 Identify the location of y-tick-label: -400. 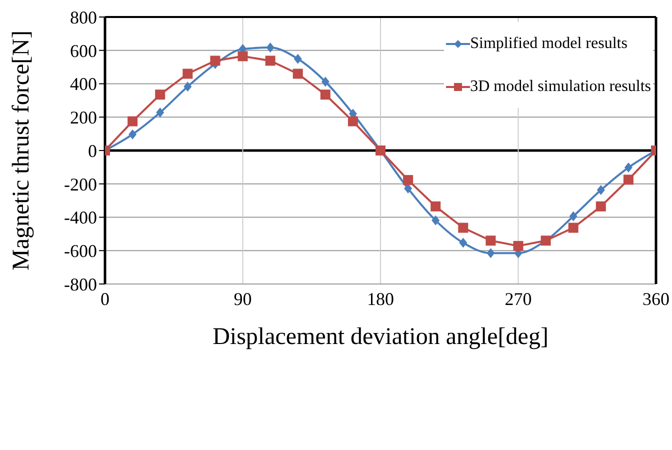
(80, 218).